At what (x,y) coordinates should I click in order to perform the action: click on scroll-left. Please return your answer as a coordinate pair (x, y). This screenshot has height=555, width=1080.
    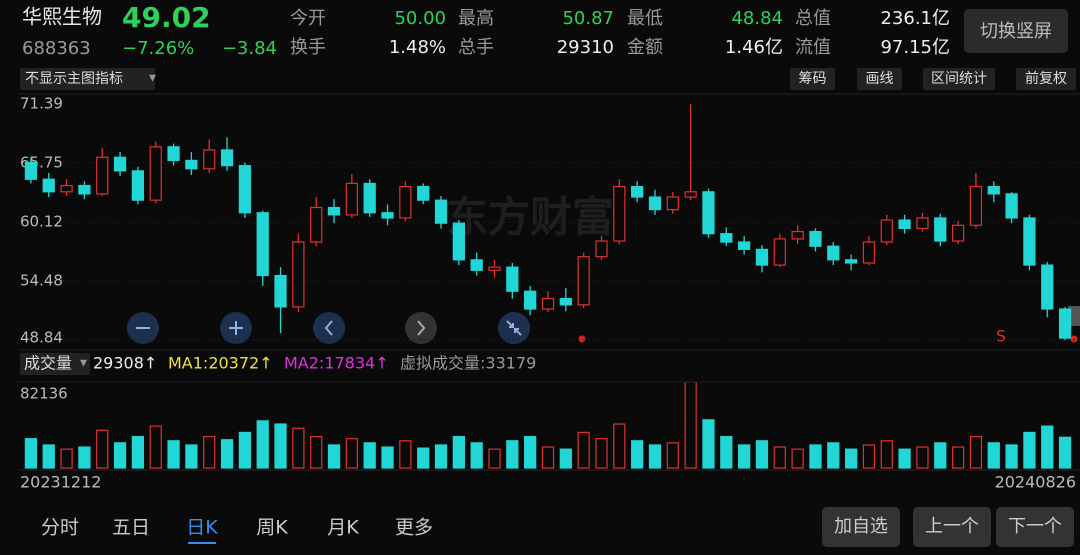
    Looking at the image, I should click on (329, 328).